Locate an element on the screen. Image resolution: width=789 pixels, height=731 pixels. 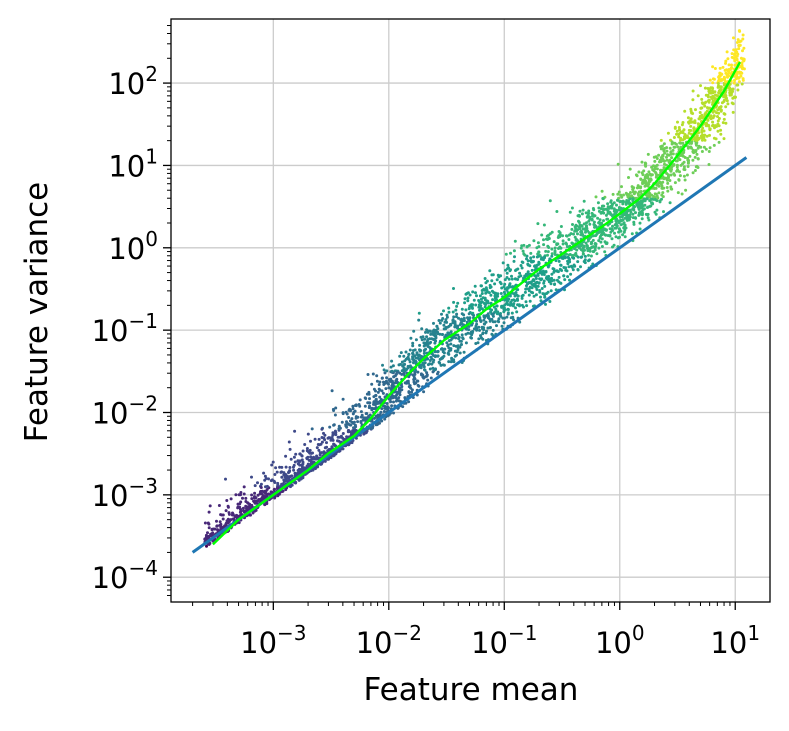
y-tick-label: 10−2 is located at coordinates (125, 411).